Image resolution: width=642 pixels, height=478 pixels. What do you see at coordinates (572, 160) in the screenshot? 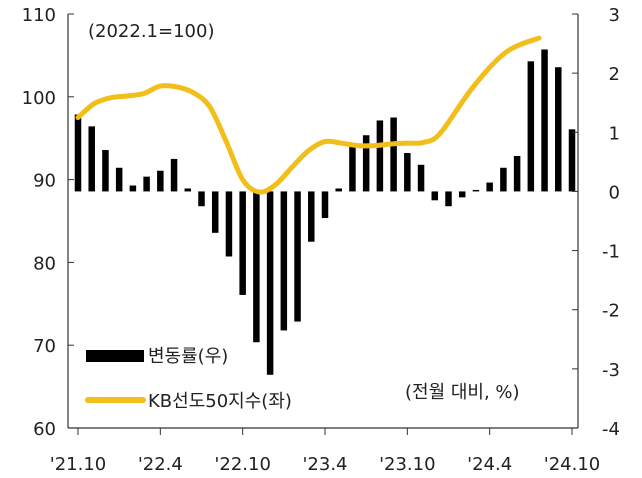
I see `bar-'24.10` at bounding box center [572, 160].